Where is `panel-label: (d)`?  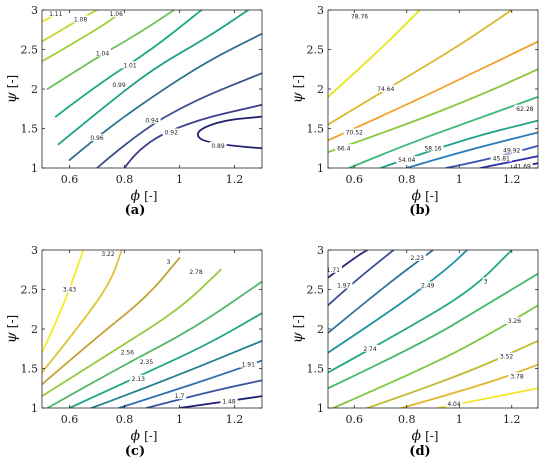 panel-label: (d) is located at coordinates (419, 451).